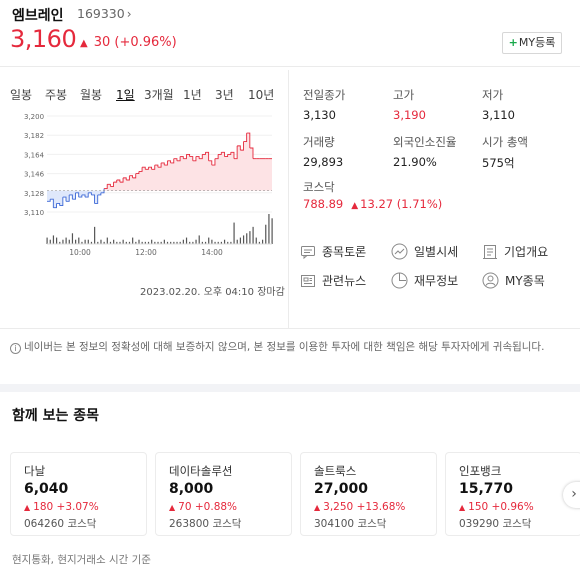 The image size is (580, 570). What do you see at coordinates (323, 204) in the screenshot?
I see `kosdaq-value: 788.89` at bounding box center [323, 204].